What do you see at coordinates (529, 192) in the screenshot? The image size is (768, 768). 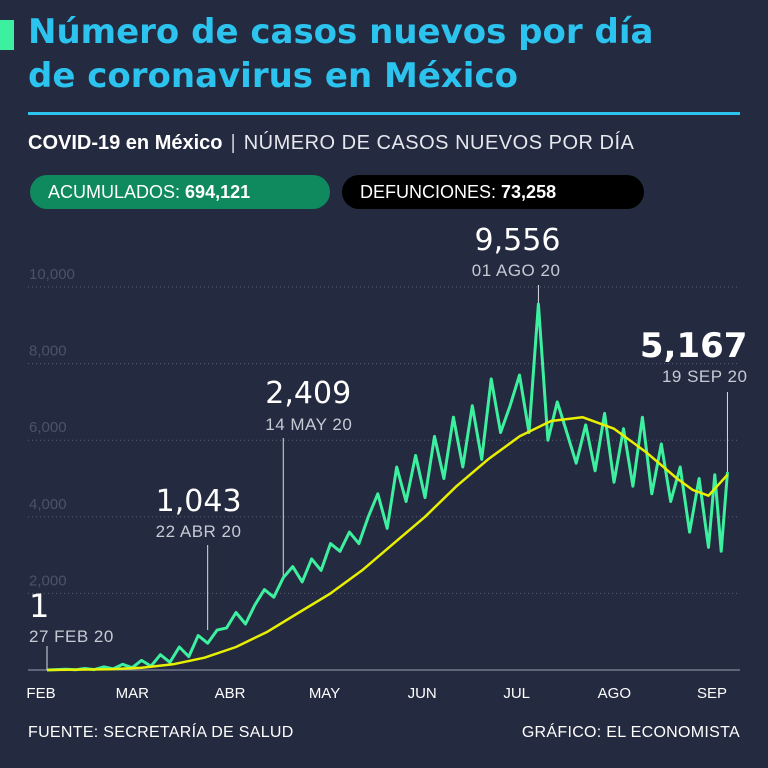 I see `deaths-value: 73,258` at bounding box center [529, 192].